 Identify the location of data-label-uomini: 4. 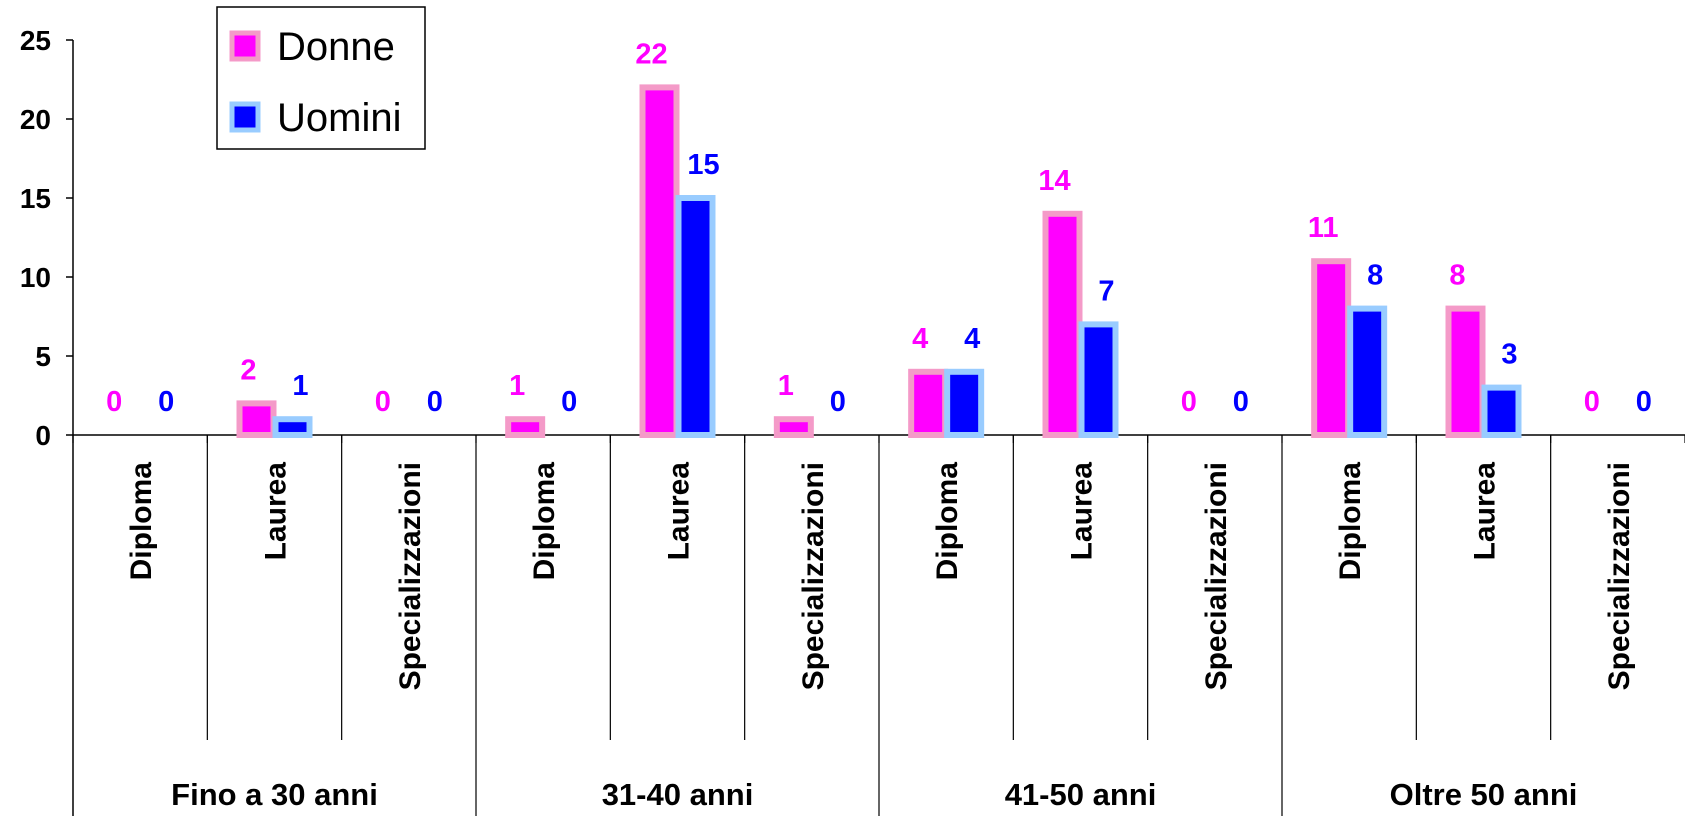
(972, 339).